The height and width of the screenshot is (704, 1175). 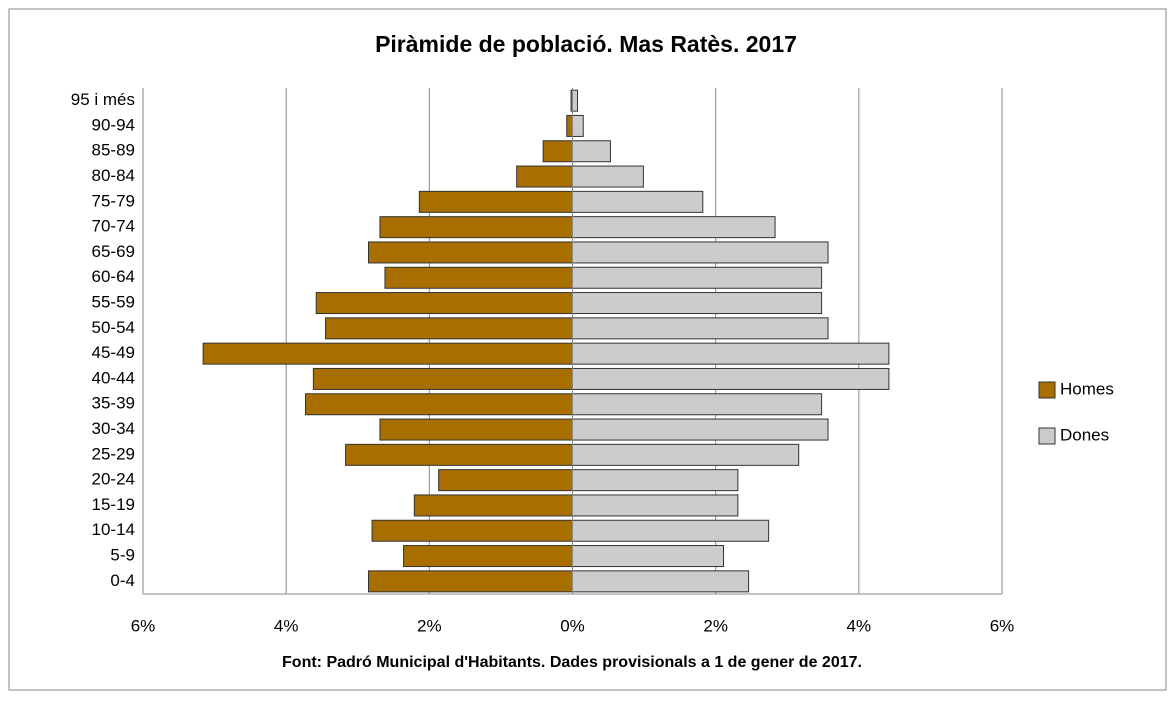 What do you see at coordinates (1084, 434) in the screenshot?
I see `legend-label: Dones` at bounding box center [1084, 434].